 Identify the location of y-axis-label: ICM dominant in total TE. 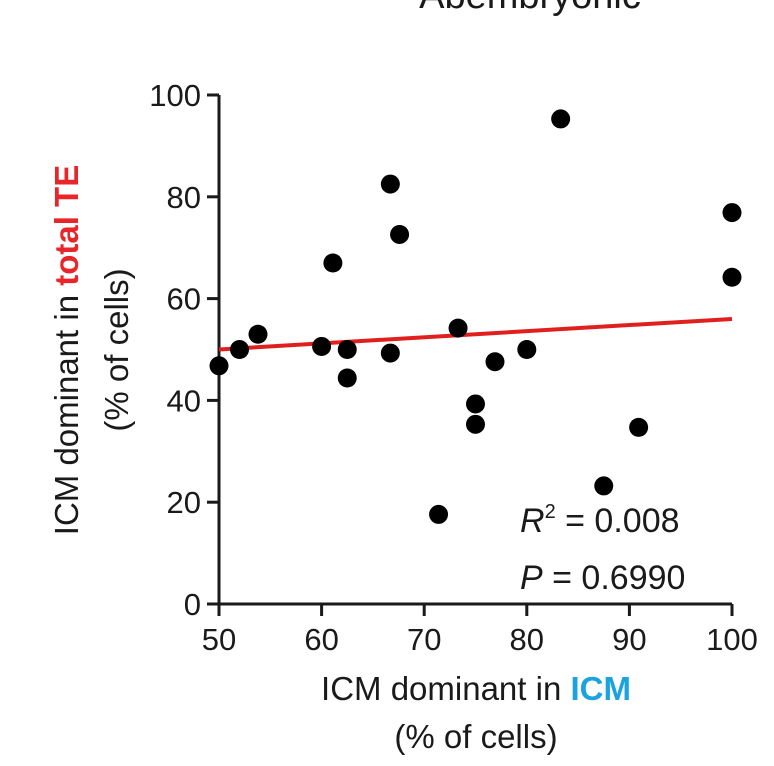
(66, 350).